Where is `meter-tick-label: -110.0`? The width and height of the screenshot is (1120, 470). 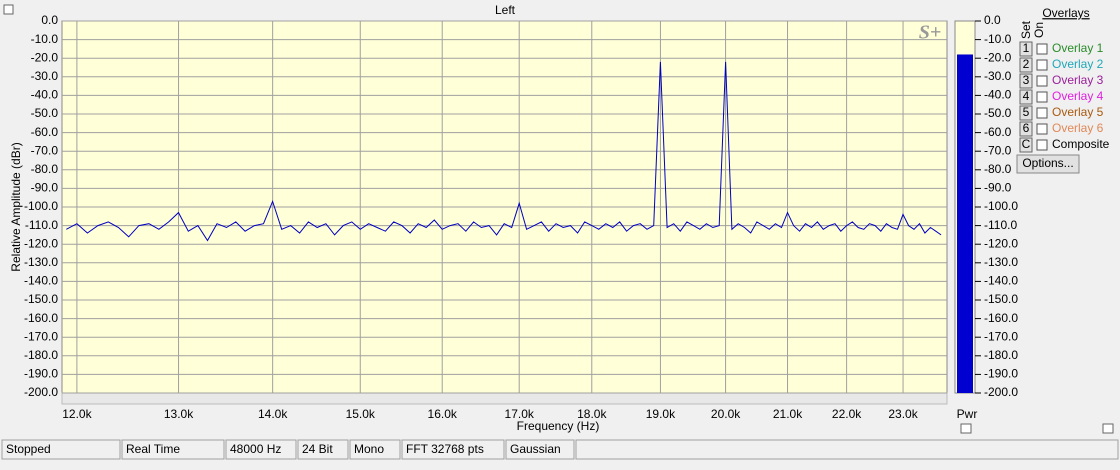 meter-tick-label: -110.0 is located at coordinates (1000, 225).